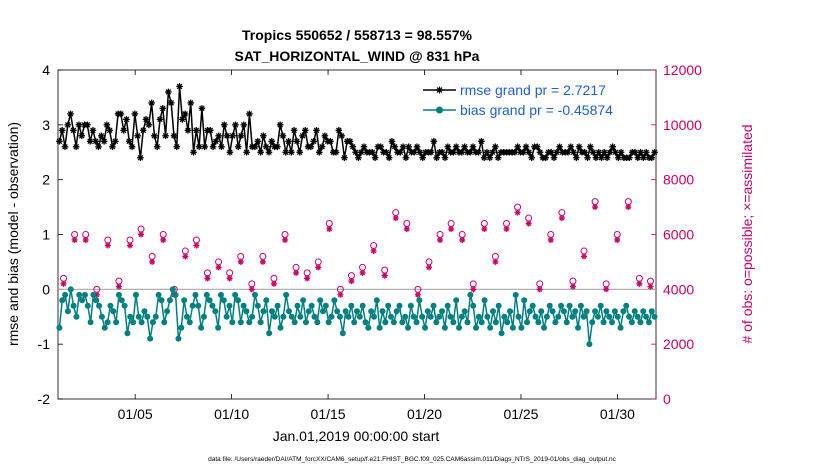  I want to click on x-tick-label: 01/05, so click(135, 414).